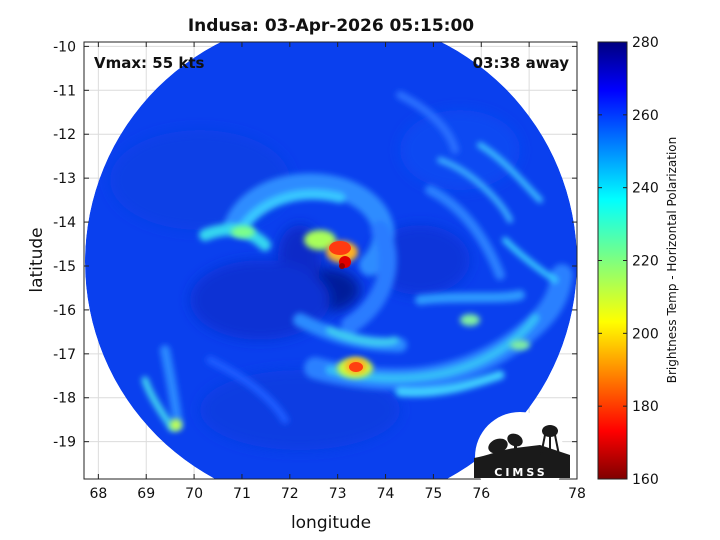 This screenshot has height=540, width=720. Describe the element at coordinates (64, 267) in the screenshot. I see `y-tick-label: -15` at that location.